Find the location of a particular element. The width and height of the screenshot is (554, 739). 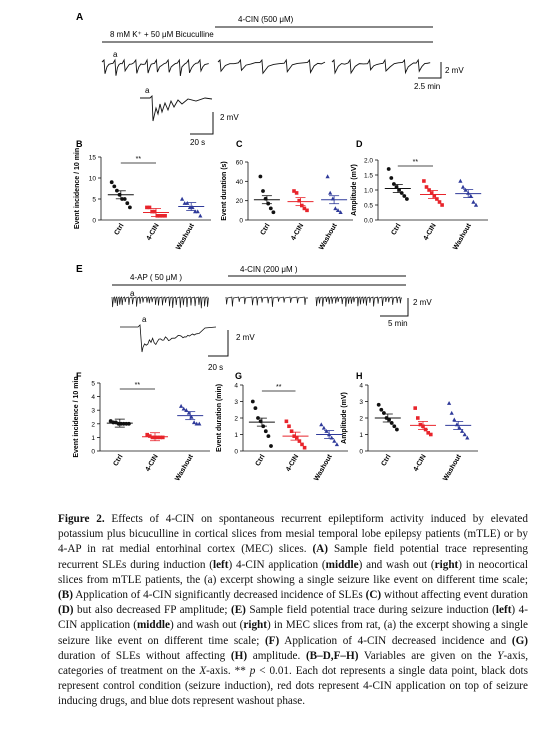

caption-middle: middle is located at coordinates (342, 564).